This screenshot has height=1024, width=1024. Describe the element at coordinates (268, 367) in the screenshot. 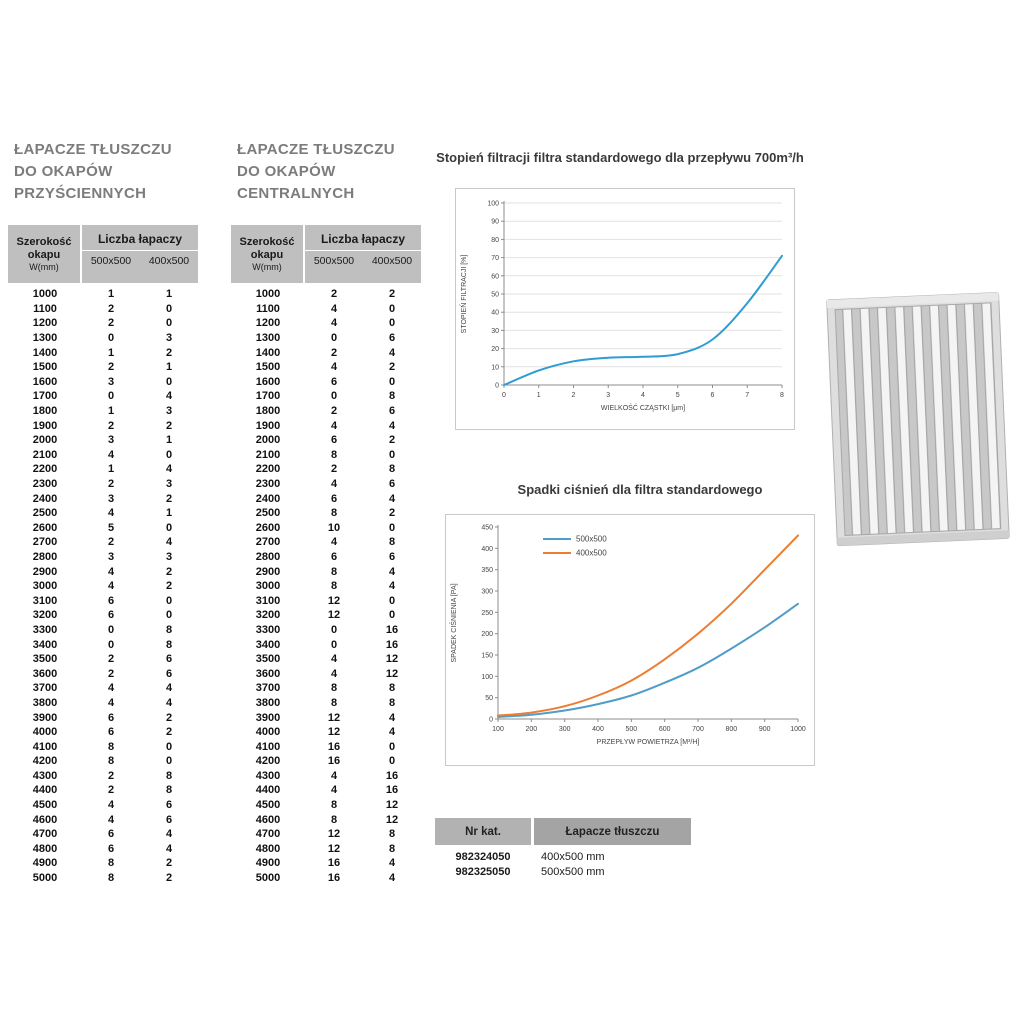

I see `hood-width-cell: 1500` at that location.